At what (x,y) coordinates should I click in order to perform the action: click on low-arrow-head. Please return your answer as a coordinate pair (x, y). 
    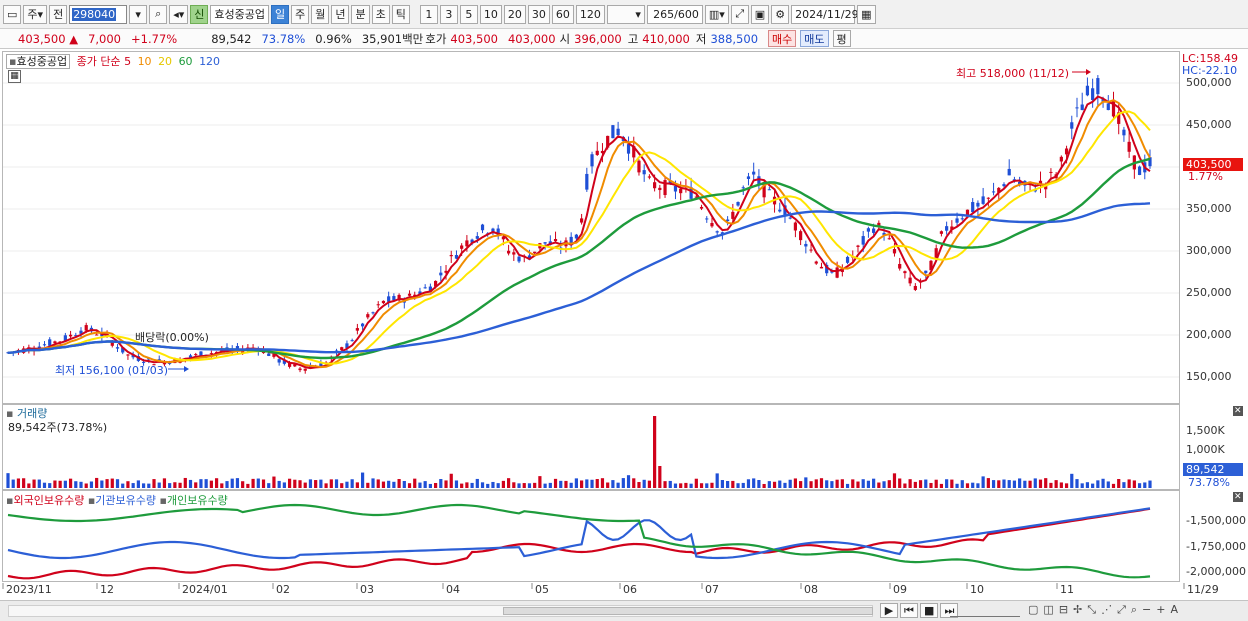
    Looking at the image, I should click on (186, 369).